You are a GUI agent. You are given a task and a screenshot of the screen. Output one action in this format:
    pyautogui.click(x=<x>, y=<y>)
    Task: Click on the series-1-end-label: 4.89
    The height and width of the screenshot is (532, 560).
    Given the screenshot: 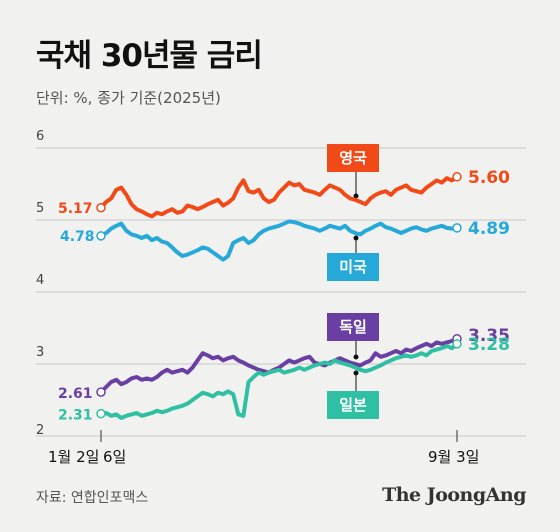 What is the action you would take?
    pyautogui.click(x=489, y=229)
    